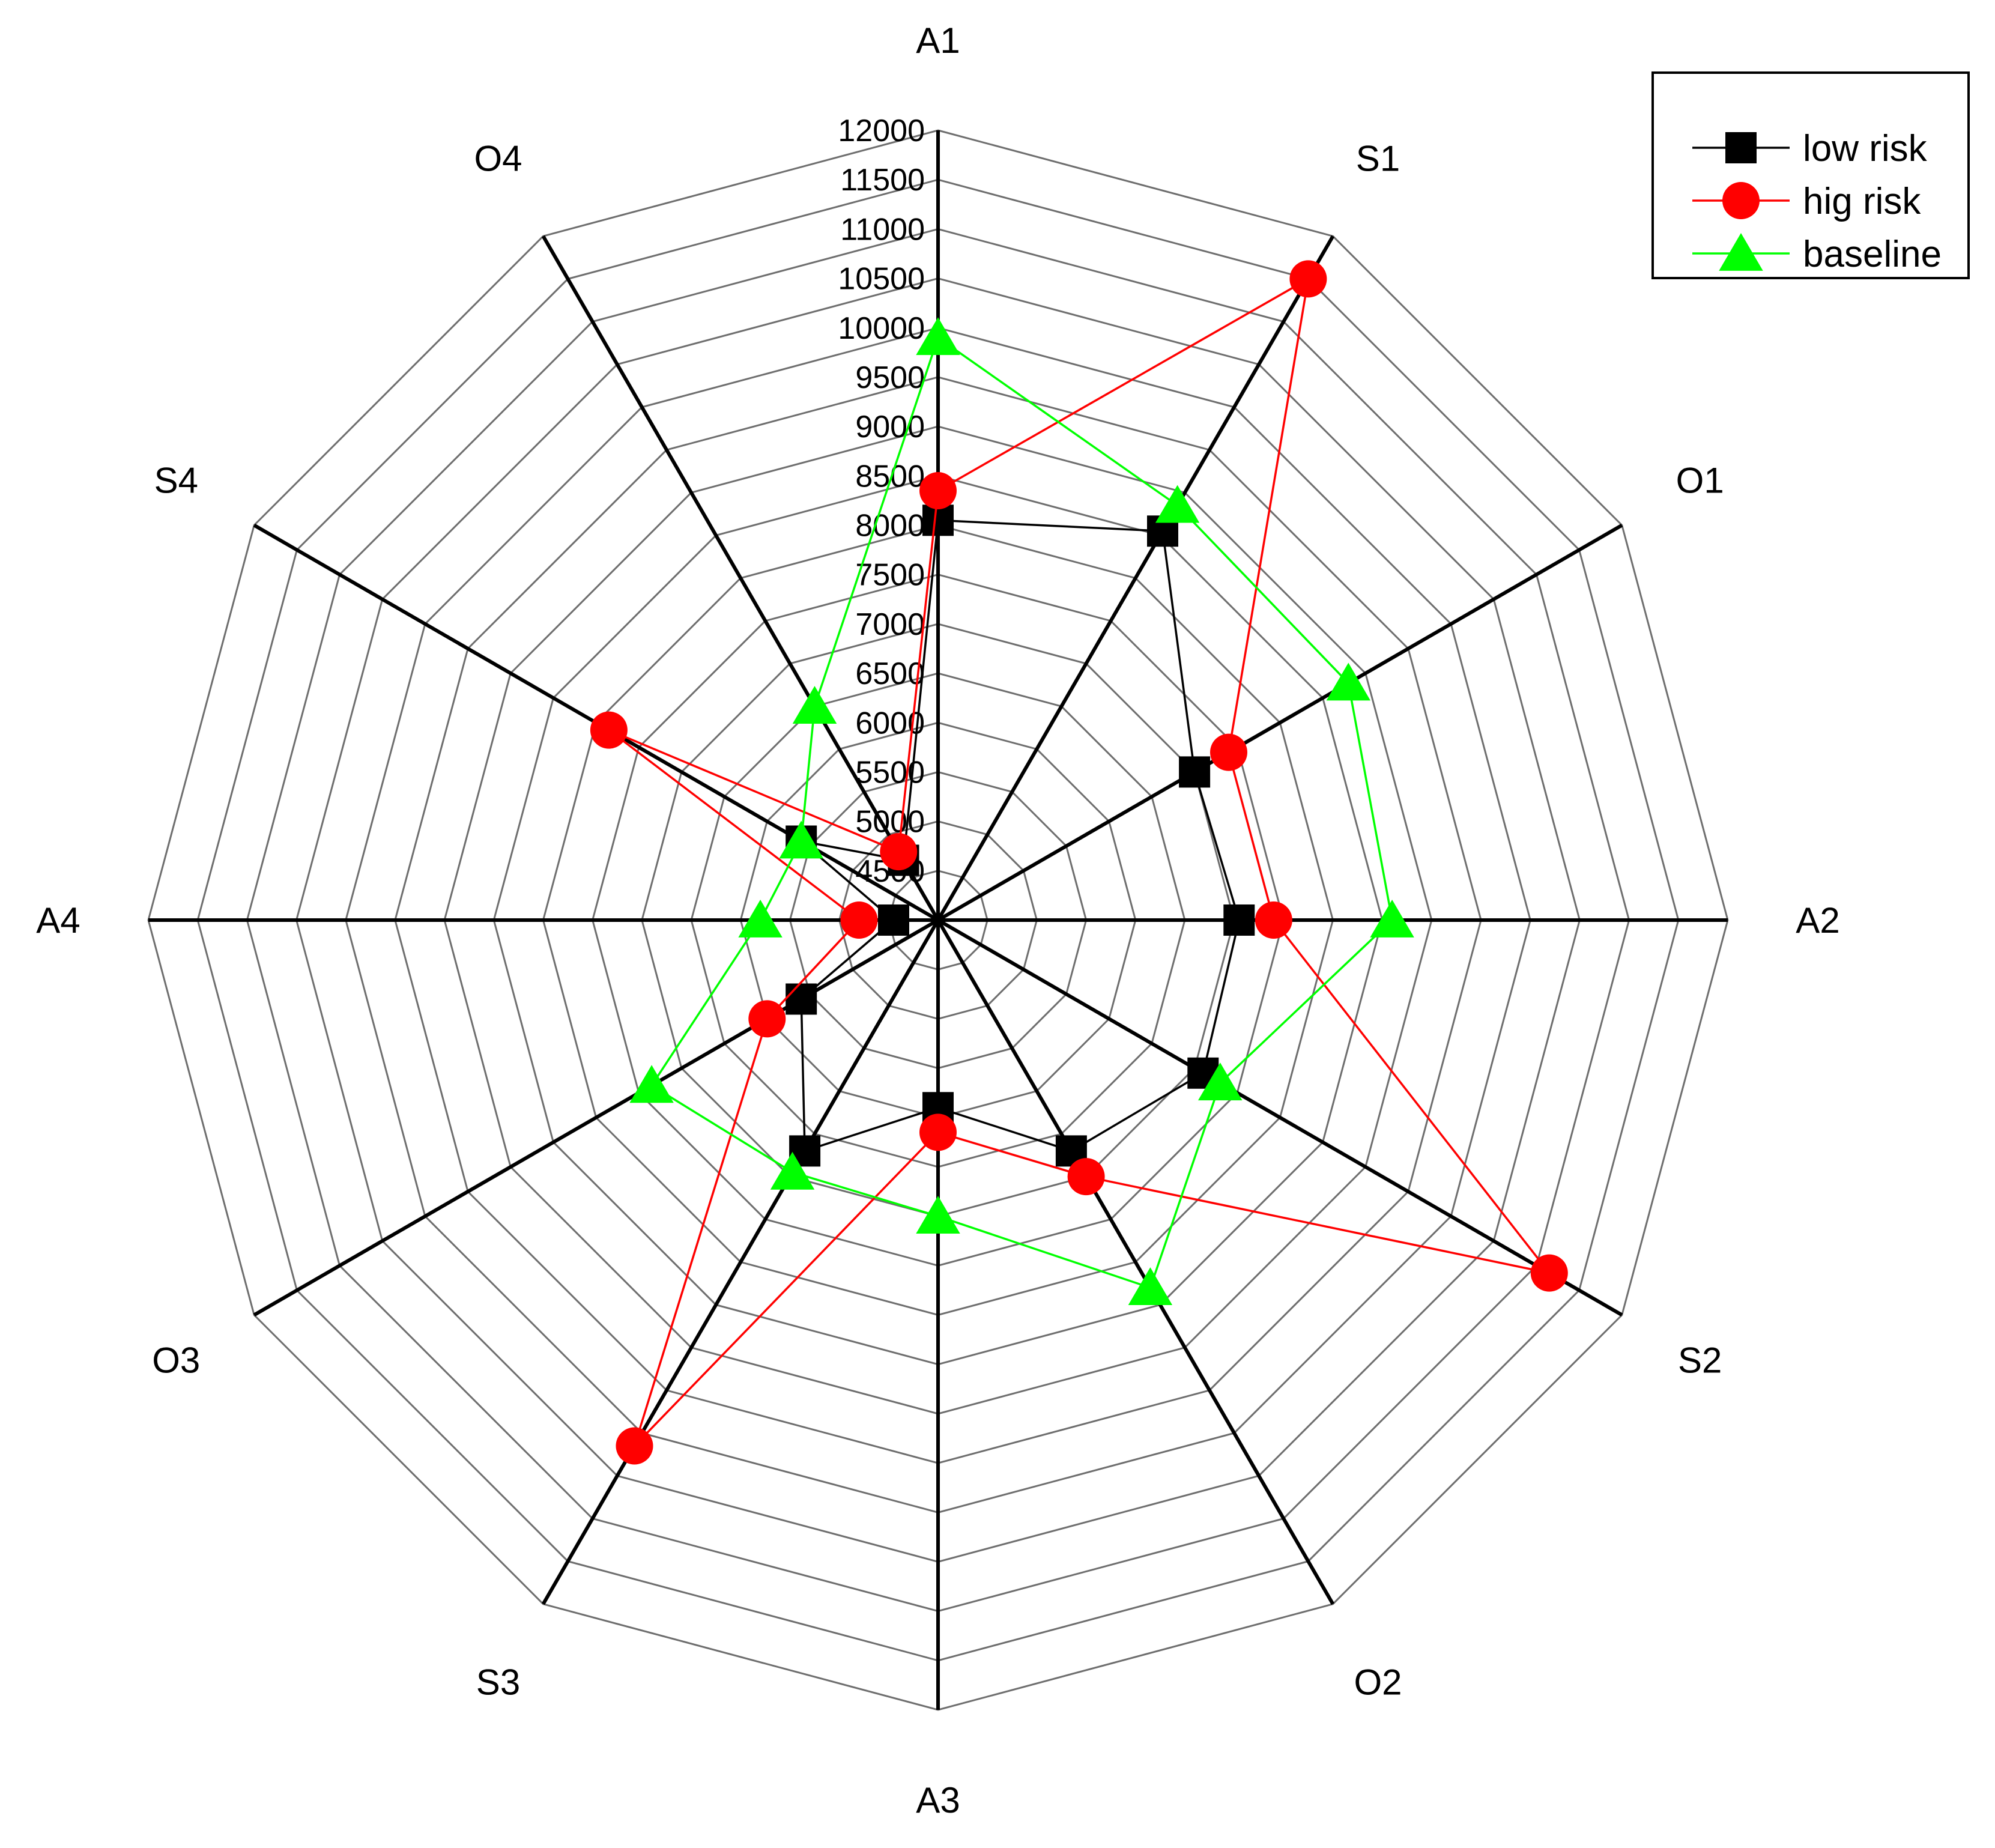  I want to click on spoke-O2, so click(1135, 1262).